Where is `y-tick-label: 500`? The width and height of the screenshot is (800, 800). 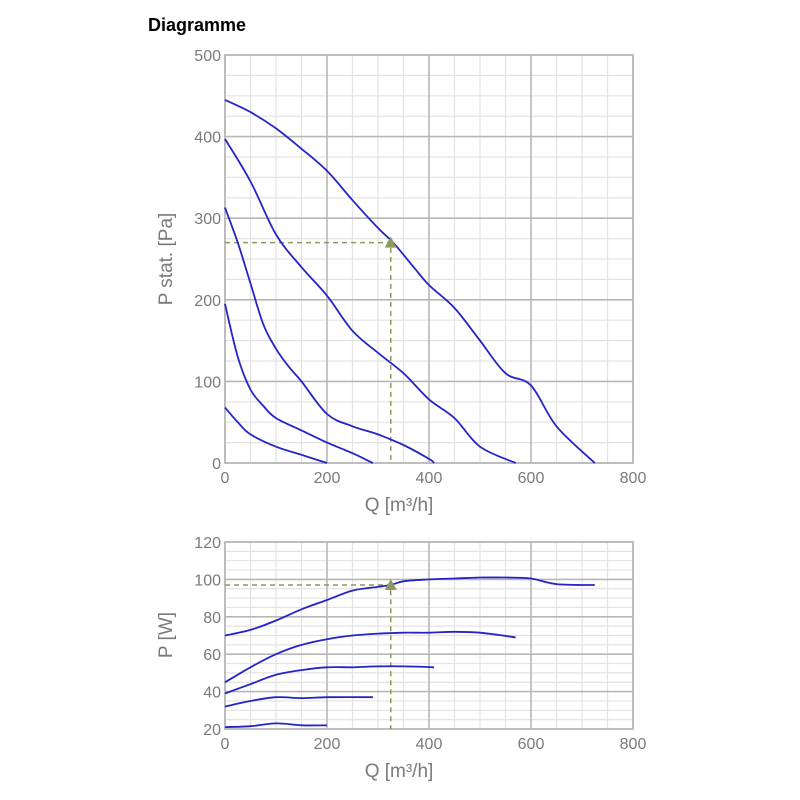
y-tick-label: 500 is located at coordinates (207, 56).